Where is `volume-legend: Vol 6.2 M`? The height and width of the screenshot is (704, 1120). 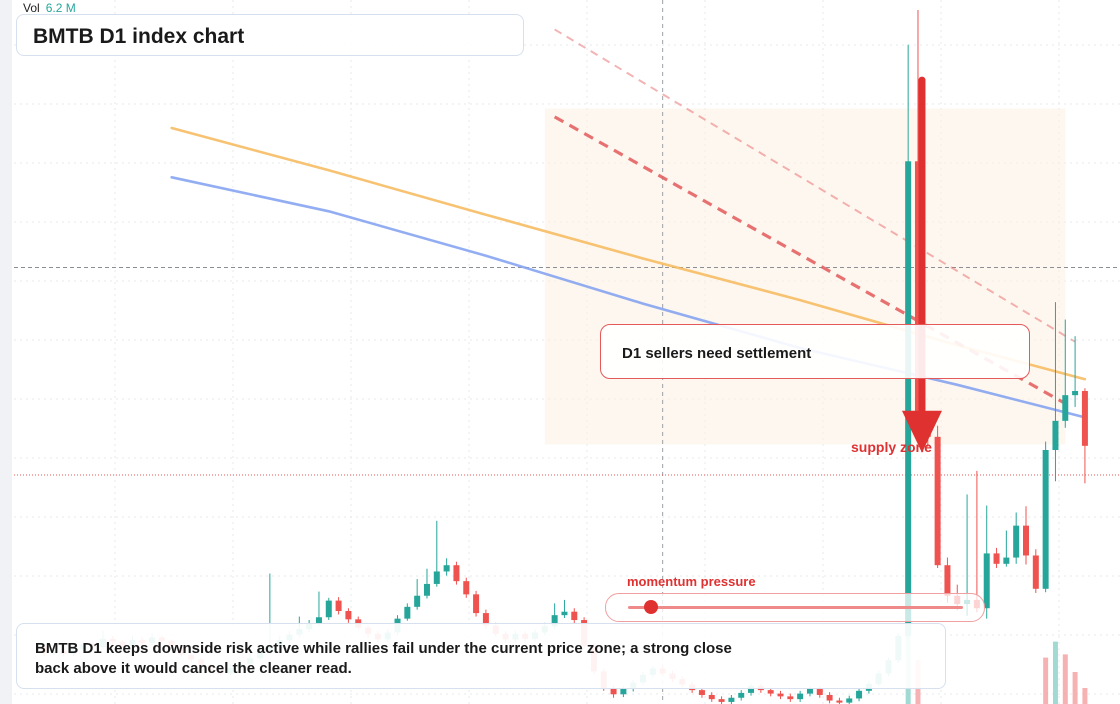
volume-legend: Vol 6.2 M is located at coordinates (49, 8).